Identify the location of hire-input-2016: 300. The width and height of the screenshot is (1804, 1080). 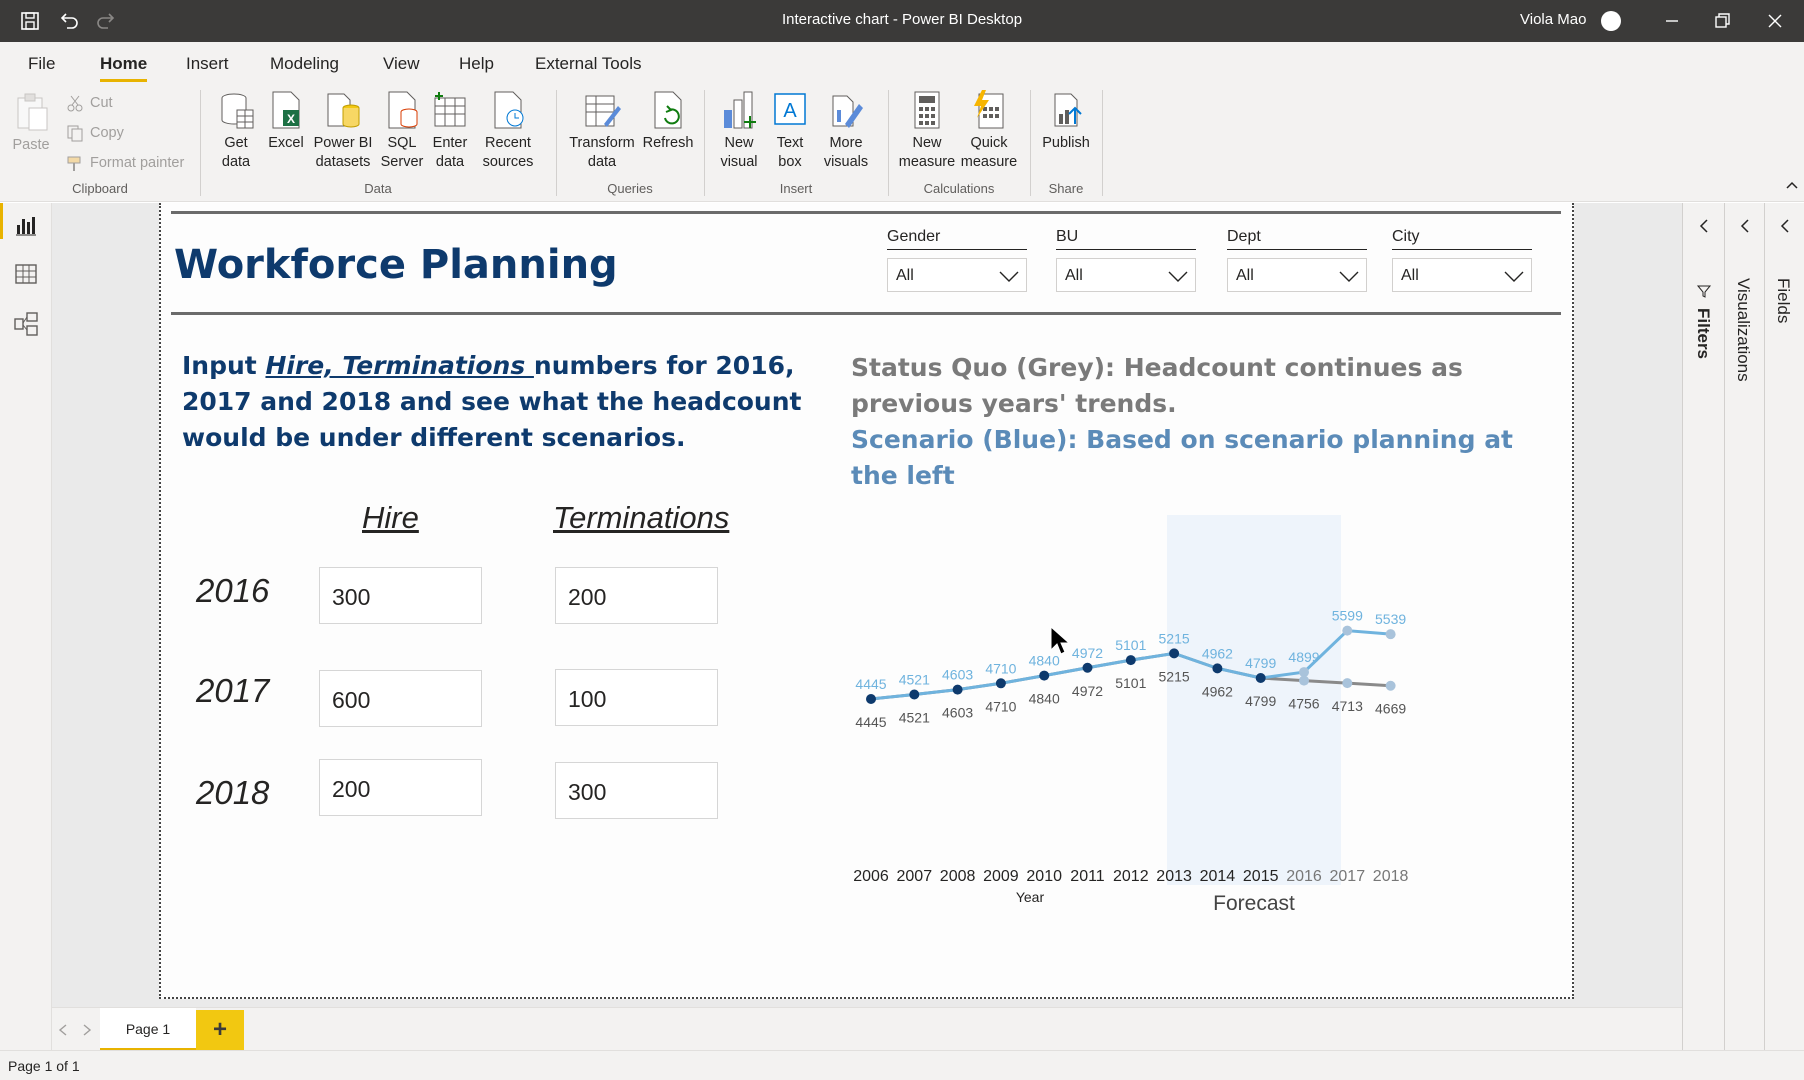
(400, 595).